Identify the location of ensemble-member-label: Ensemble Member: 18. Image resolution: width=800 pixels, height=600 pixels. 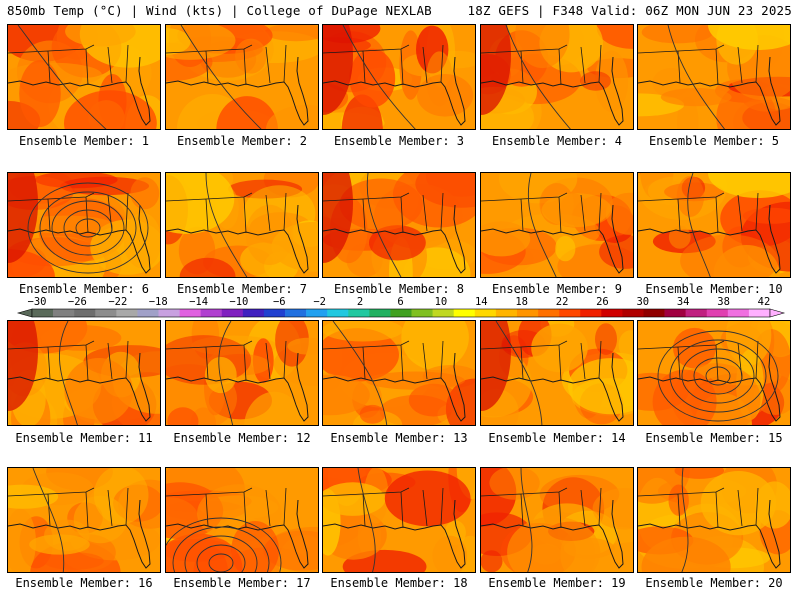
(399, 583).